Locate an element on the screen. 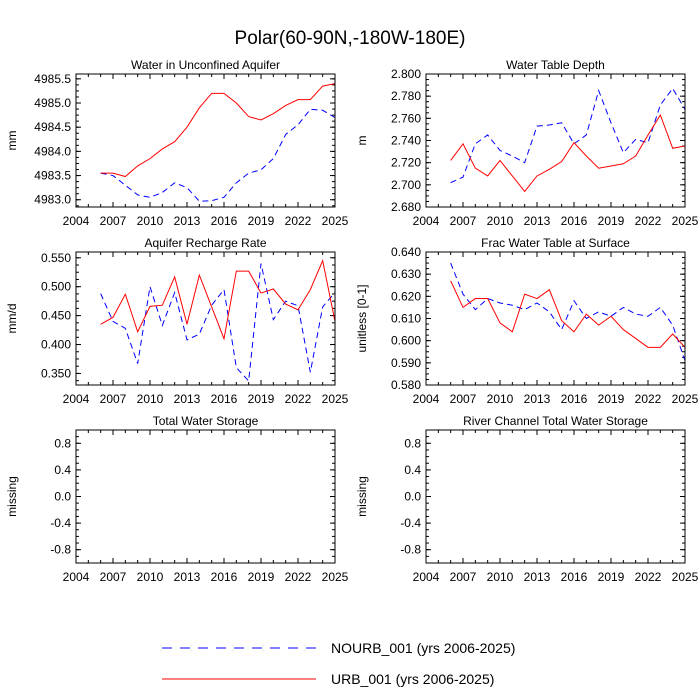  y-tick-label: 4984.0 is located at coordinates (52, 151).